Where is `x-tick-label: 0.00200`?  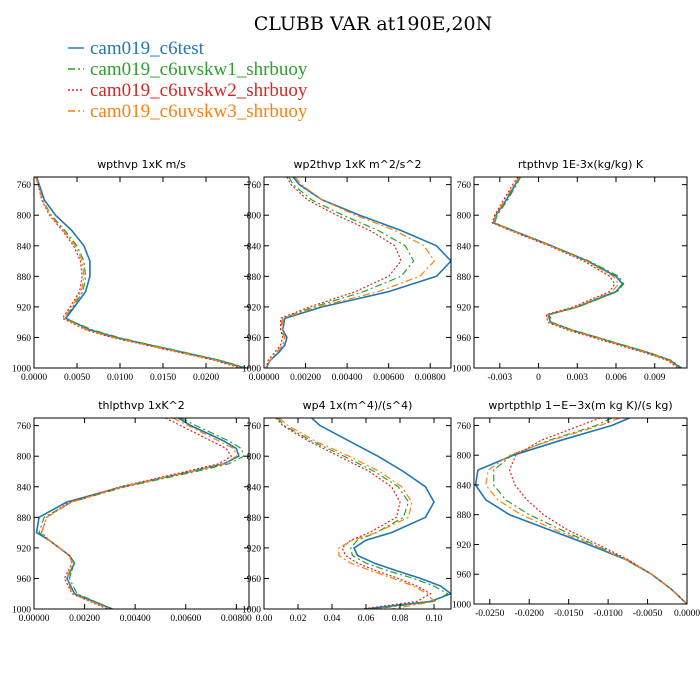 x-tick-label: 0.00200 is located at coordinates (305, 378).